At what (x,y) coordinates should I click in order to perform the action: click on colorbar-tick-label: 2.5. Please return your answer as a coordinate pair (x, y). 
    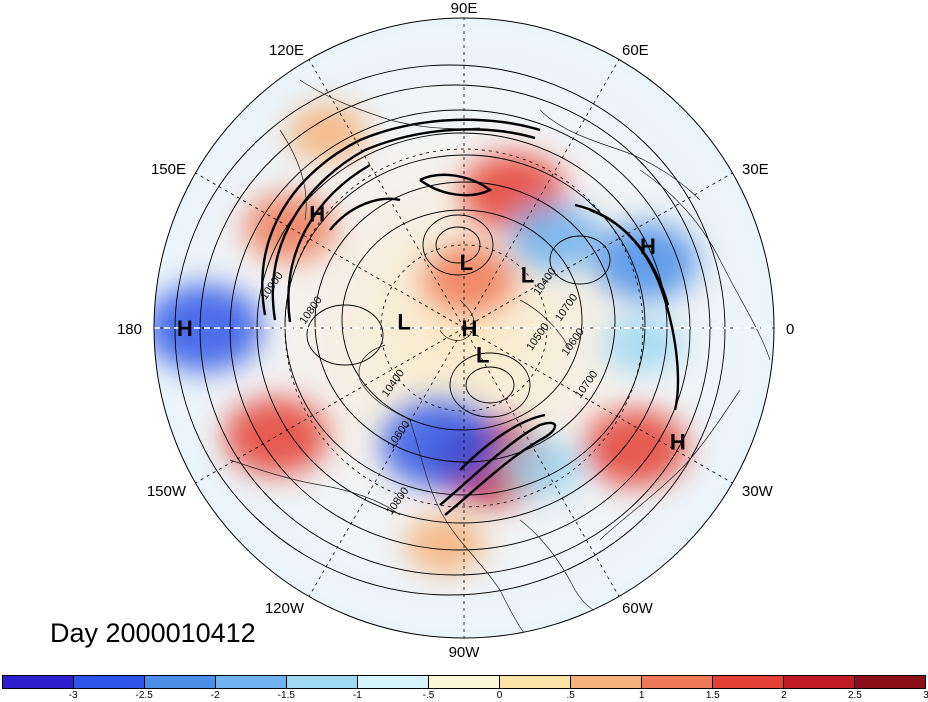
    Looking at the image, I should click on (854, 695).